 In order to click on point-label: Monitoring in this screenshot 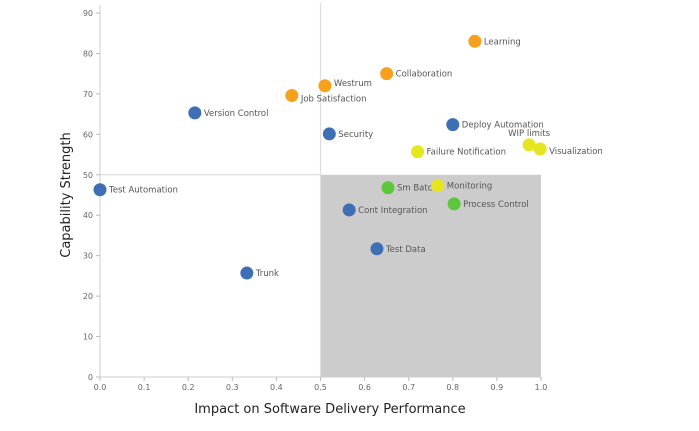, I will do `click(469, 187)`.